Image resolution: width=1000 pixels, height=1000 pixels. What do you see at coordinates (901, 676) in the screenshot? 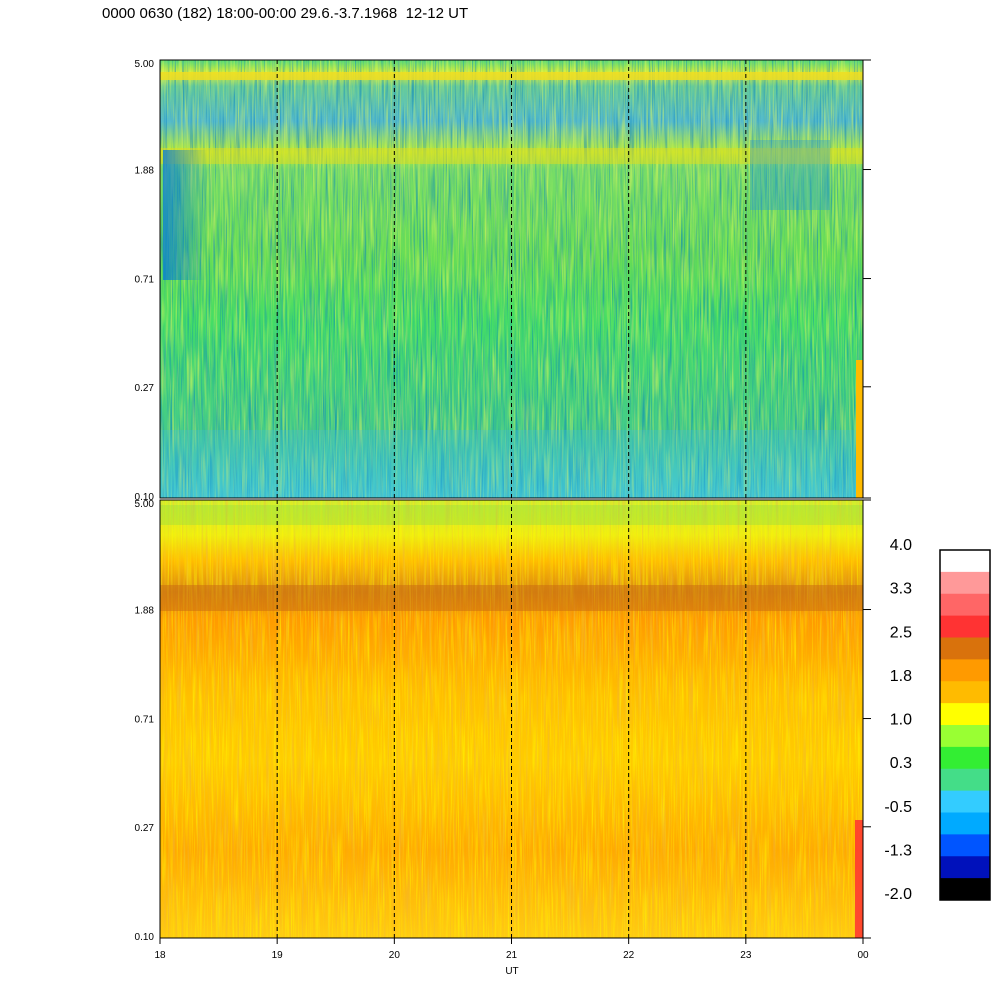
I see `colorbar-label: 1.8` at bounding box center [901, 676].